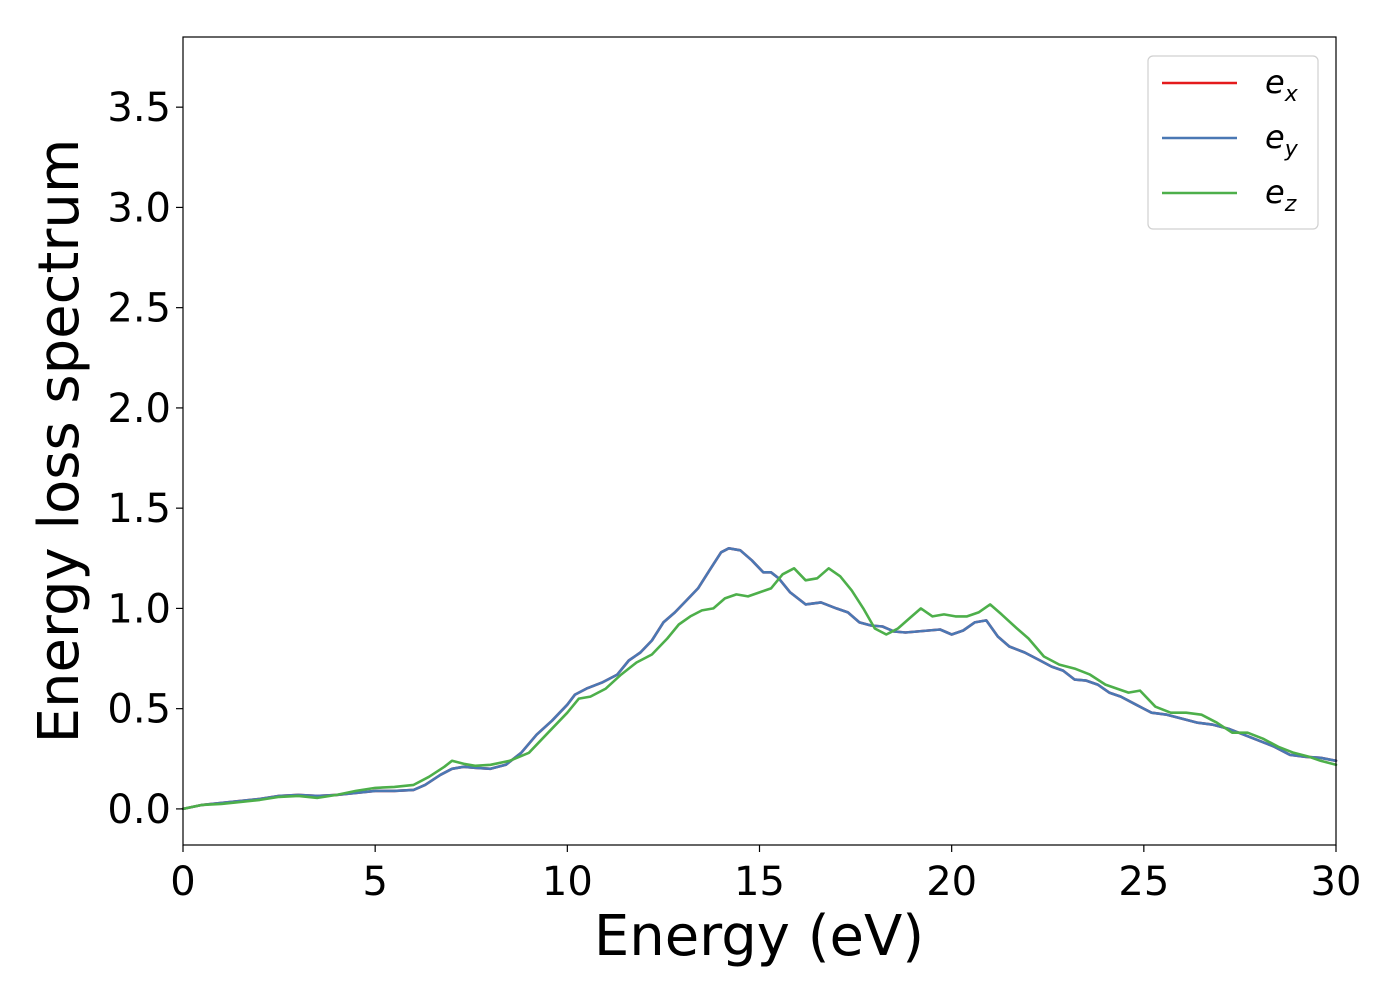 The height and width of the screenshot is (1000, 1400). Describe the element at coordinates (1282, 140) in the screenshot. I see `legend-label-y: ey` at that location.